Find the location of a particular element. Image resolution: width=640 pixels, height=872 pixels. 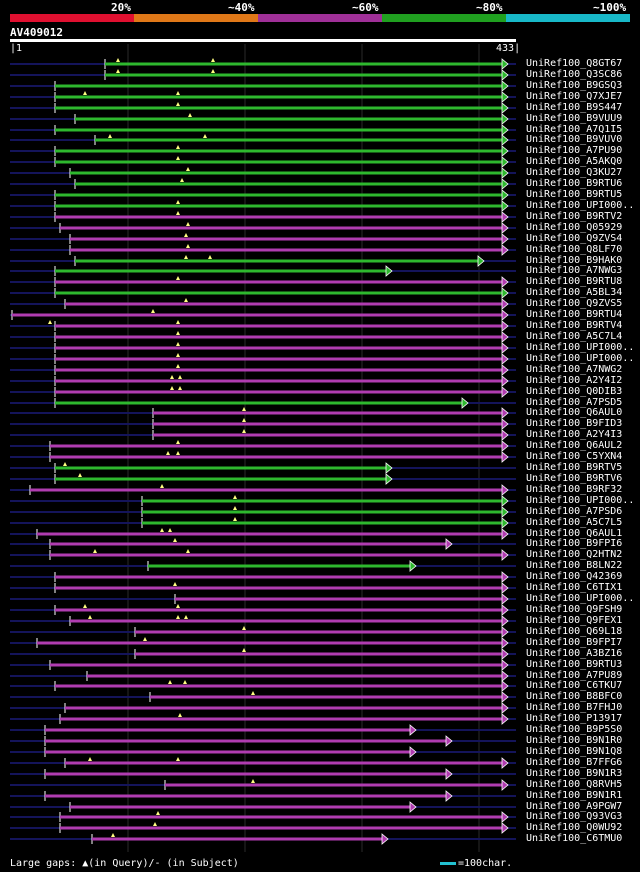

hit-label: UniRef100_B9GSQ3 is located at coordinates (574, 85).